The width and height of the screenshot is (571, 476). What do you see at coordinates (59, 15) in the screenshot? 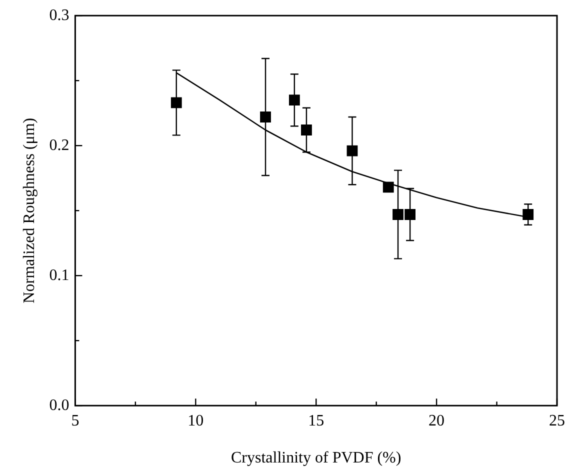
I see `y-tick-label: 0.3` at bounding box center [59, 15].